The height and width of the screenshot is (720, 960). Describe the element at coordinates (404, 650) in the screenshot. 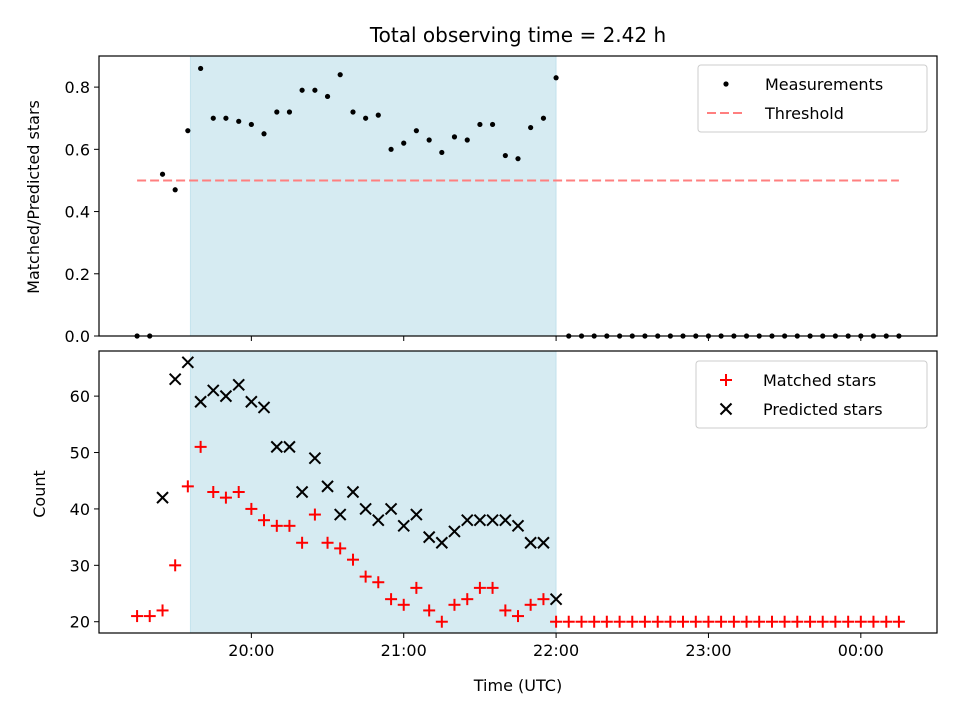

I see `x-tick-label: 21:00` at that location.